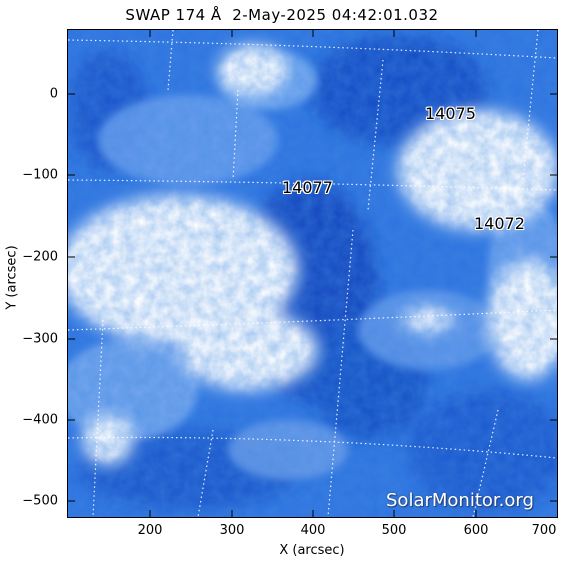  I want to click on y-tick-label: −200, so click(40, 257).